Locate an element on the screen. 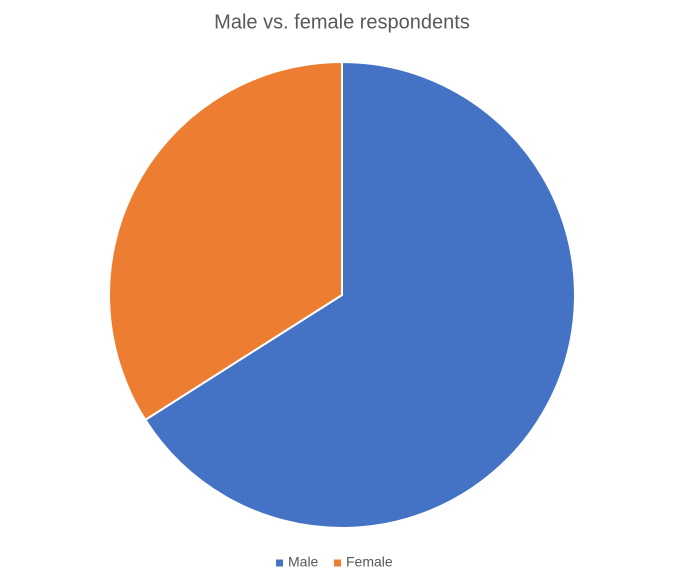  legend-label: Female is located at coordinates (369, 562).